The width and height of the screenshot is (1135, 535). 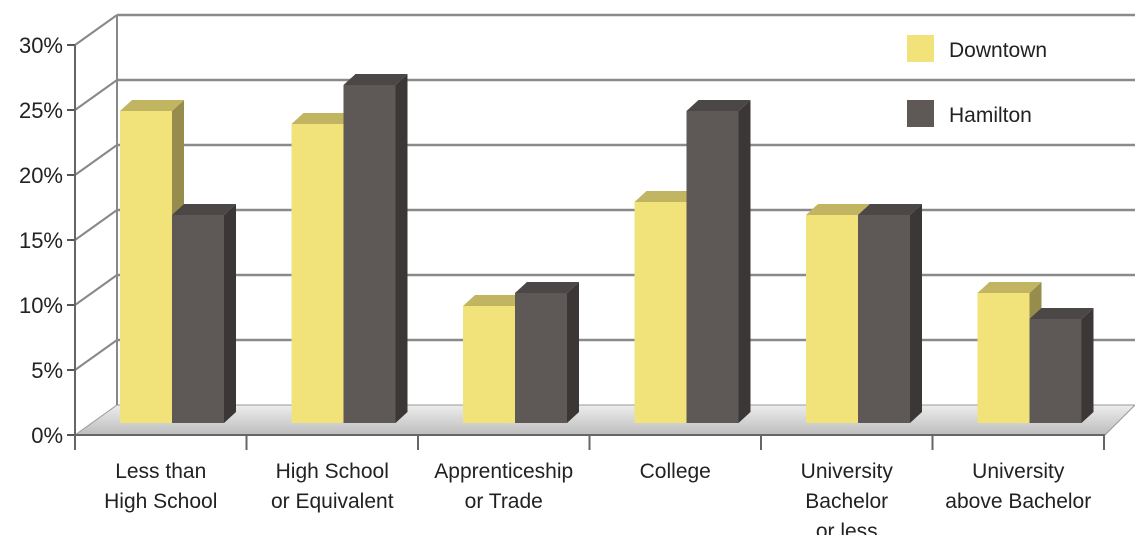 What do you see at coordinates (847, 527) in the screenshot?
I see `category-label-line: or less` at bounding box center [847, 527].